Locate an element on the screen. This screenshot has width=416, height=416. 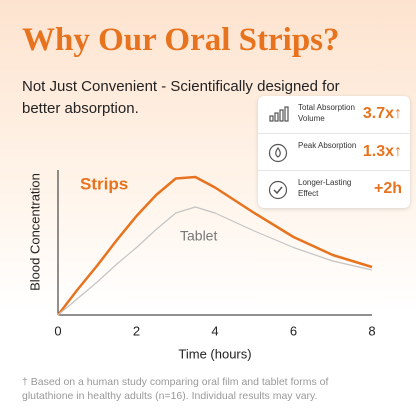
x-tick-label: 6 is located at coordinates (293, 330).